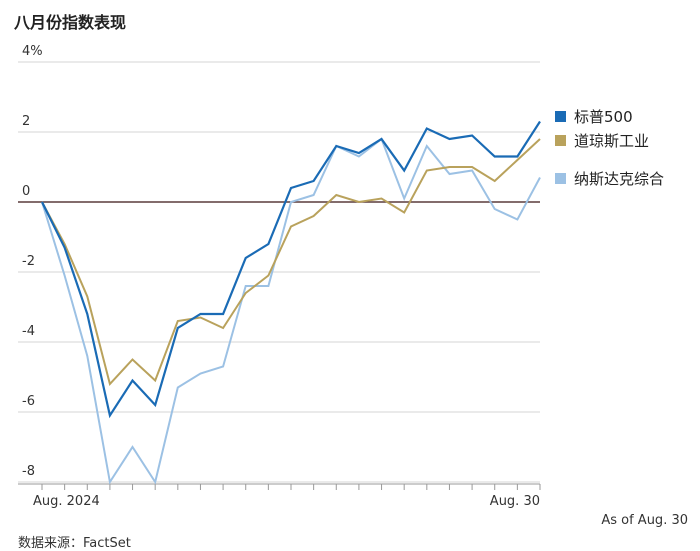  What do you see at coordinates (70, 22) in the screenshot?
I see `chart-title: 八月份指数表现` at bounding box center [70, 22].